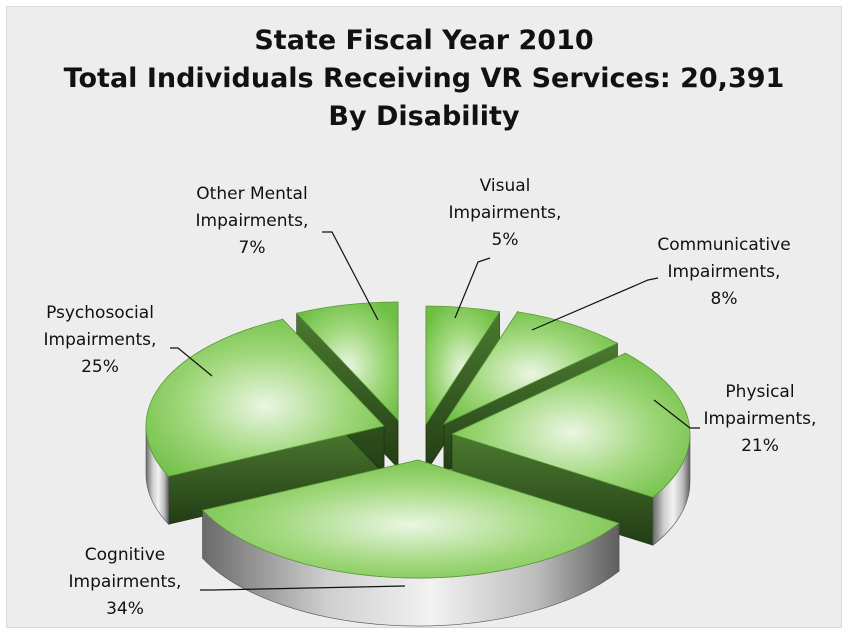 The width and height of the screenshot is (848, 634). I want to click on slice-percent-label: 8%, so click(724, 299).